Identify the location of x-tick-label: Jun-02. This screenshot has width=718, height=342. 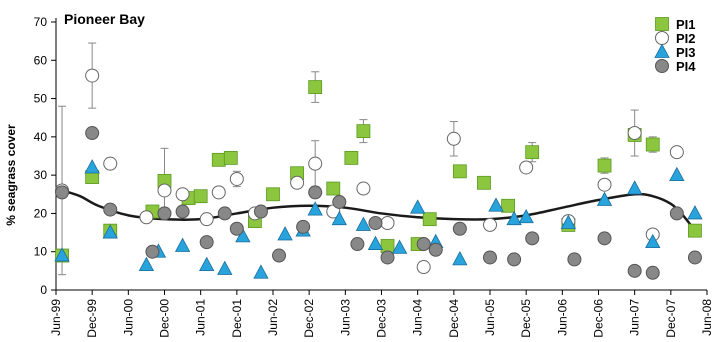
(273, 317).